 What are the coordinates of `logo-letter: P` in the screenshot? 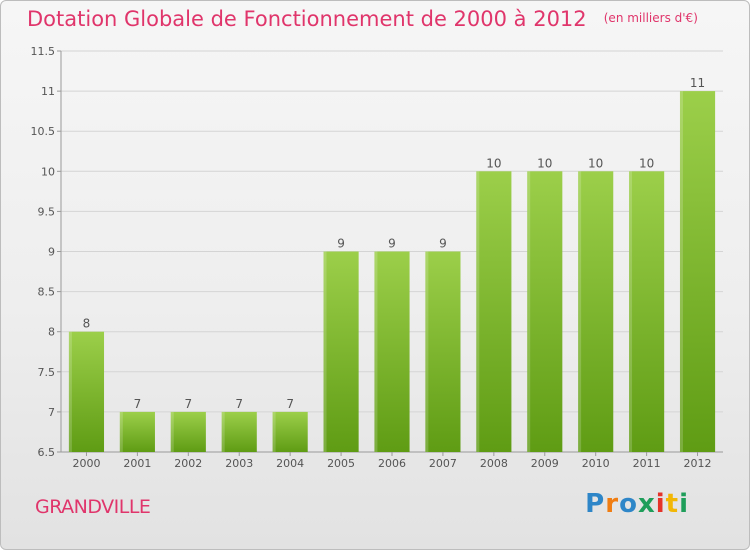 It's located at (595, 504).